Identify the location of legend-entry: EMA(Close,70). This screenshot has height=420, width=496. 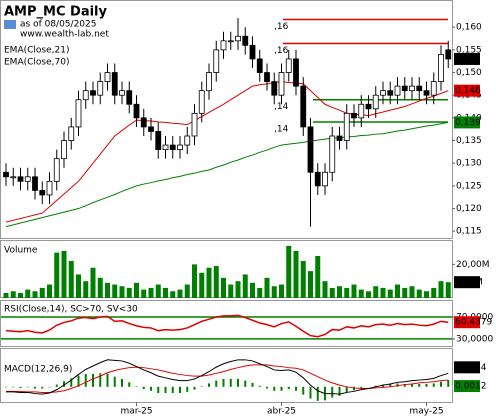
(36, 63).